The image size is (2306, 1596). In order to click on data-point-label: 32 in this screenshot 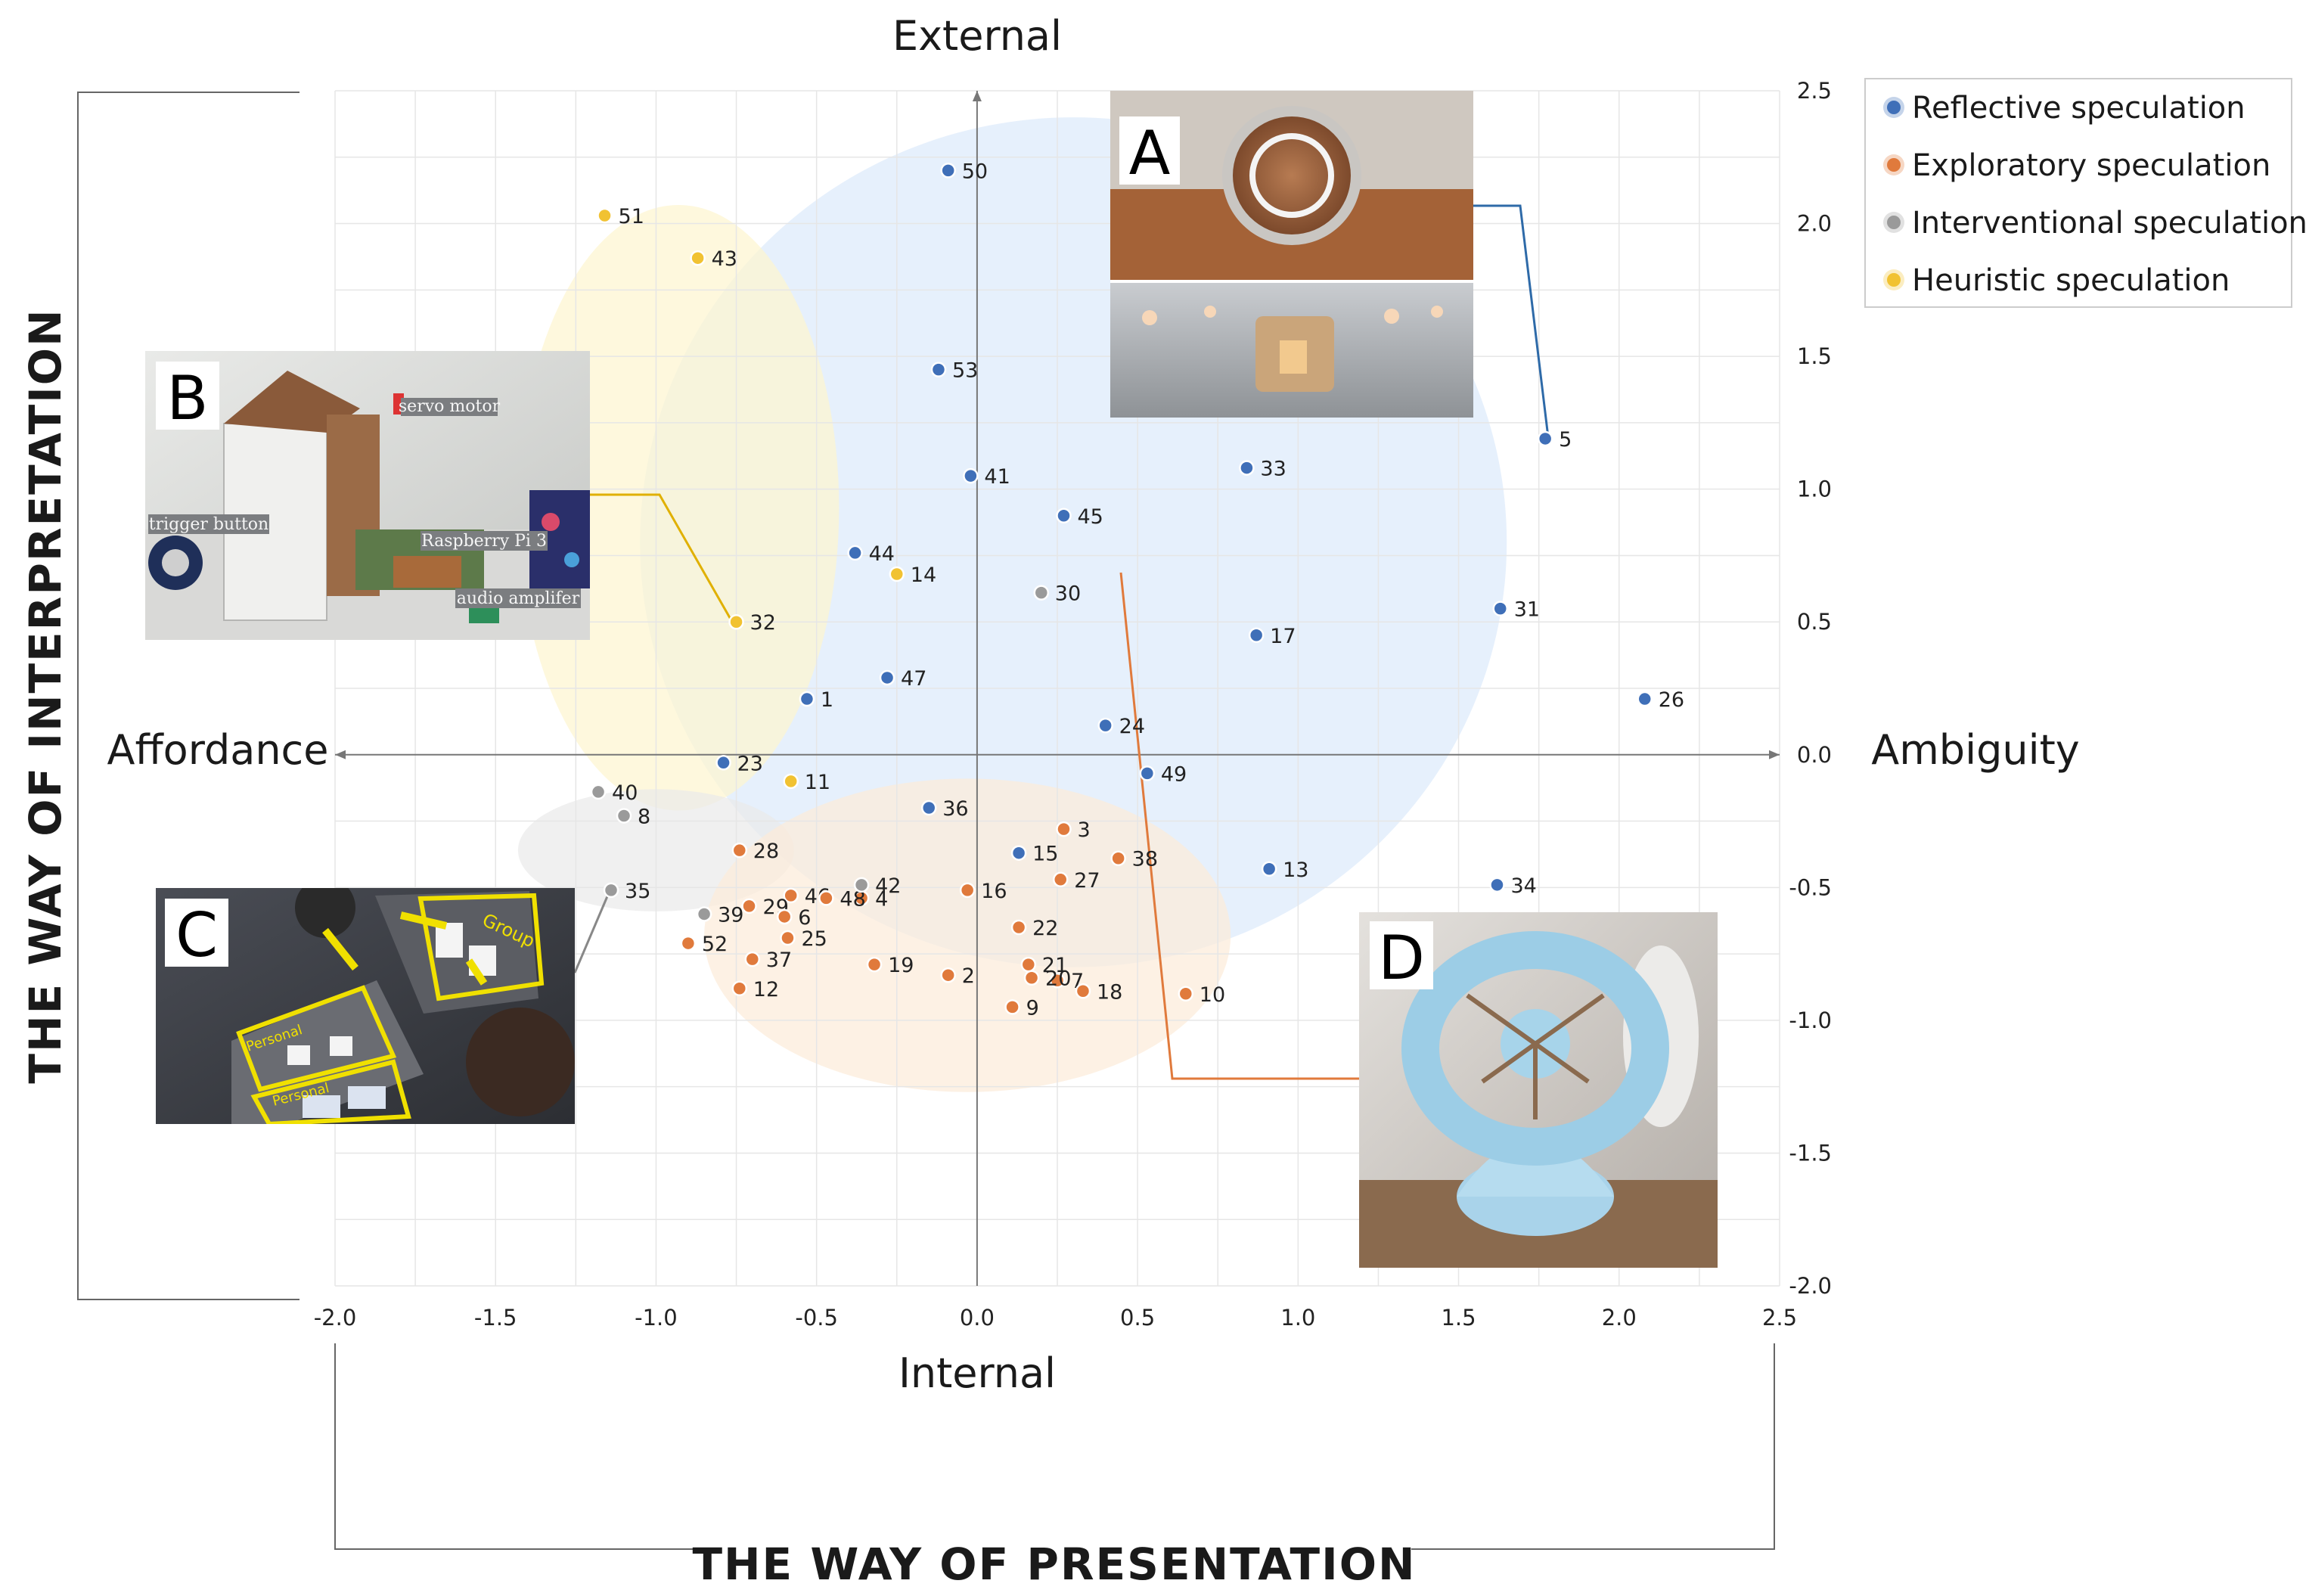, I will do `click(763, 623)`.